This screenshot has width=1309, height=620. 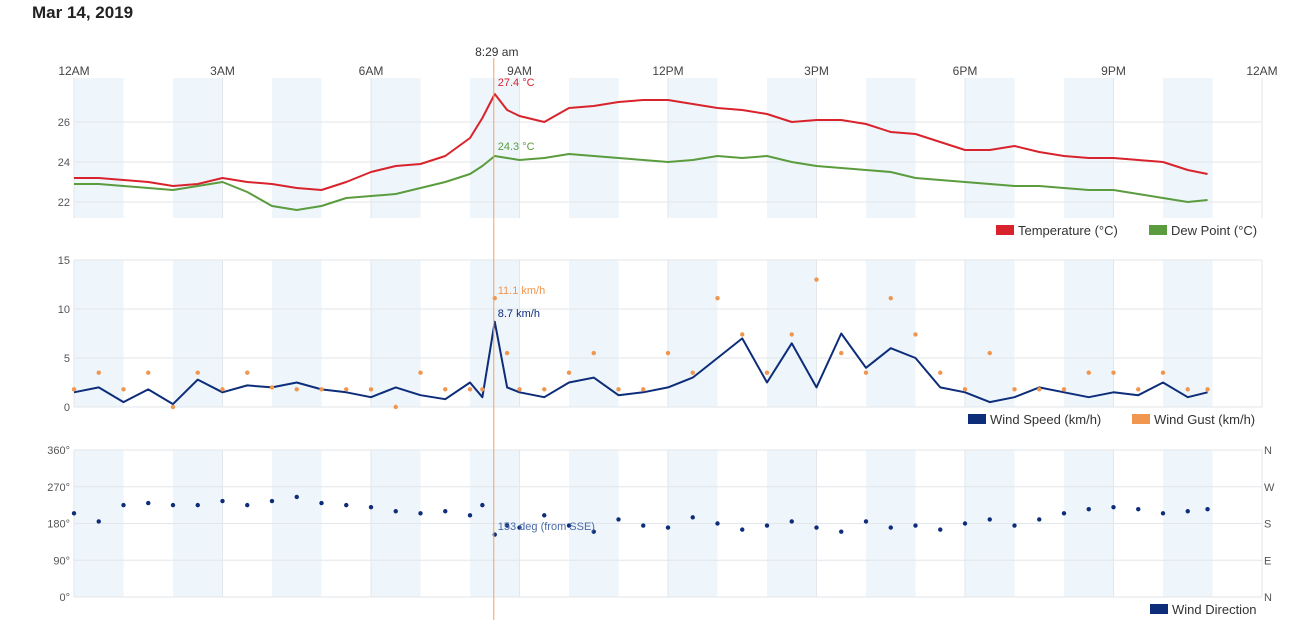 What do you see at coordinates (1203, 230) in the screenshot?
I see `dew-point-legend: Dew Point (°C)` at bounding box center [1203, 230].